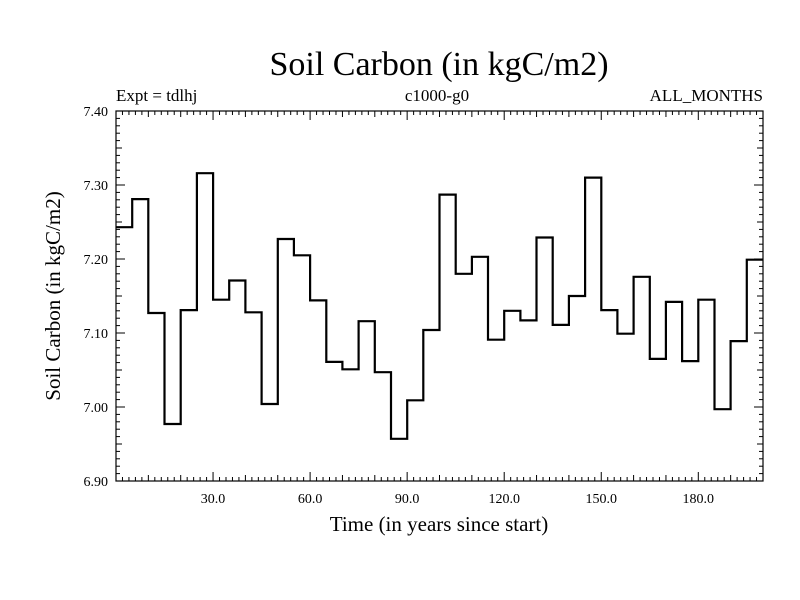 This screenshot has height=600, width=800. Describe the element at coordinates (96, 260) in the screenshot. I see `y-tick-label: 7.20` at that location.